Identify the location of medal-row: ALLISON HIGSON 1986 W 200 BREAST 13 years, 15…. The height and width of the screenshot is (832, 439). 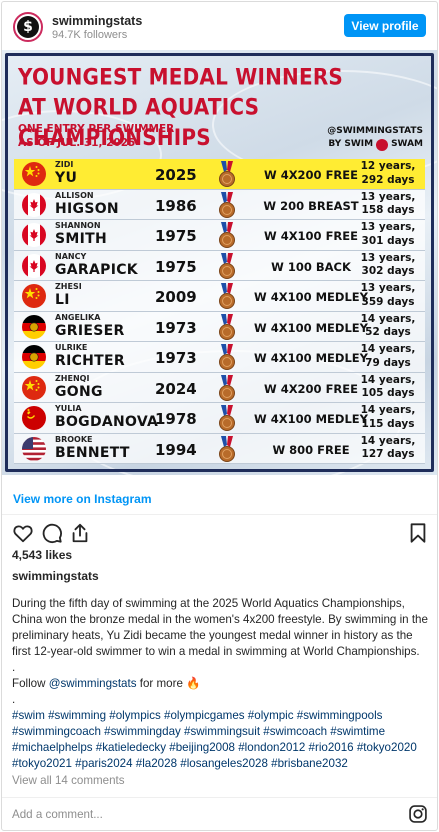
(219, 204).